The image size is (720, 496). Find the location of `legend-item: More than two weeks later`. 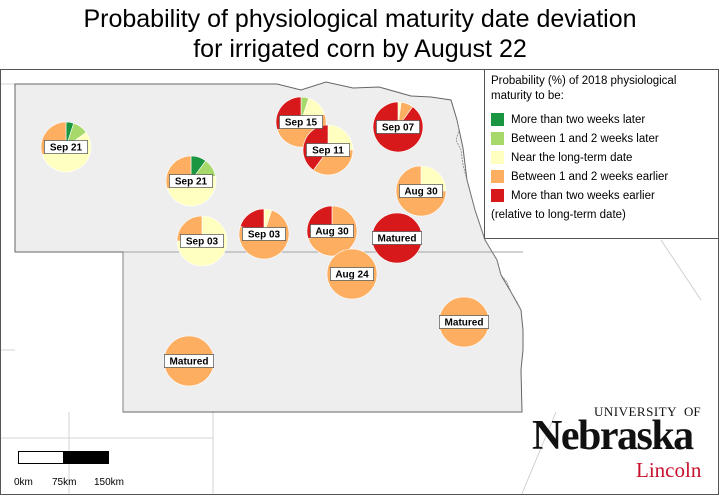

legend-item: More than two weeks later is located at coordinates (601, 119).